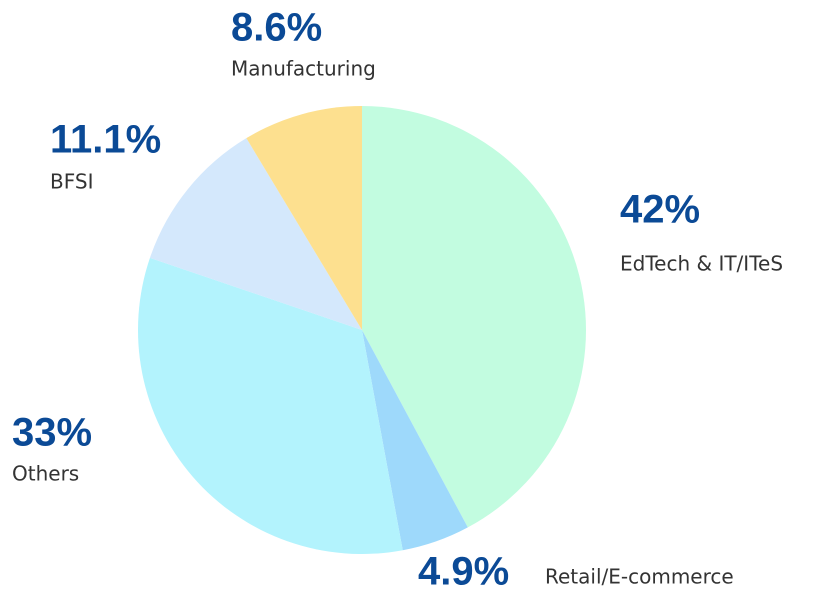  What do you see at coordinates (639, 577) in the screenshot?
I see `category-label: Retail/E-commerce` at bounding box center [639, 577].